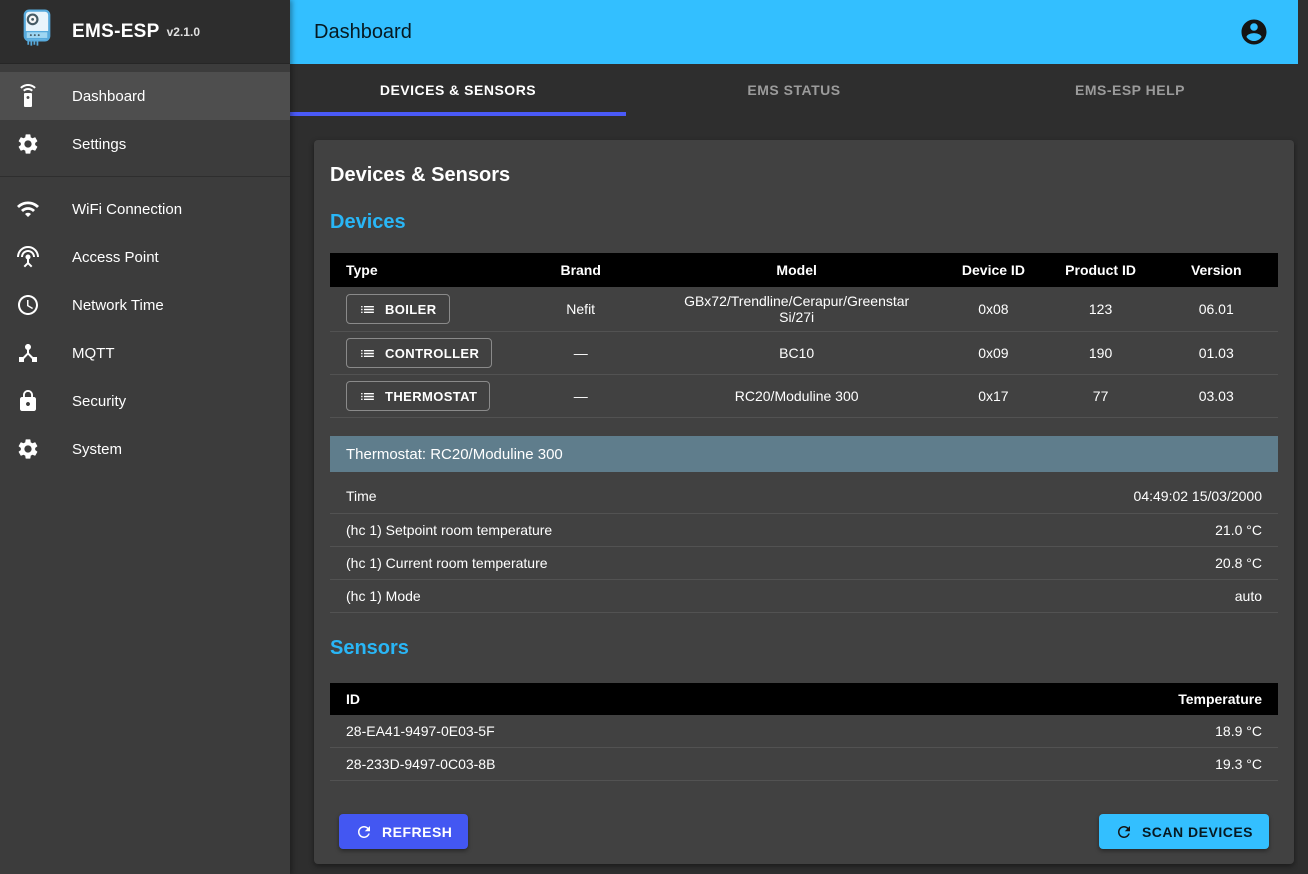 Image resolution: width=1308 pixels, height=874 pixels. Describe the element at coordinates (145, 176) in the screenshot. I see `sidebar-divider` at that location.